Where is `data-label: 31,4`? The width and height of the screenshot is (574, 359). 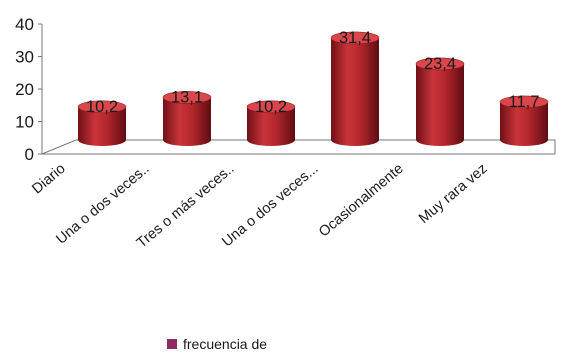
data-label: 31,4 is located at coordinates (355, 38).